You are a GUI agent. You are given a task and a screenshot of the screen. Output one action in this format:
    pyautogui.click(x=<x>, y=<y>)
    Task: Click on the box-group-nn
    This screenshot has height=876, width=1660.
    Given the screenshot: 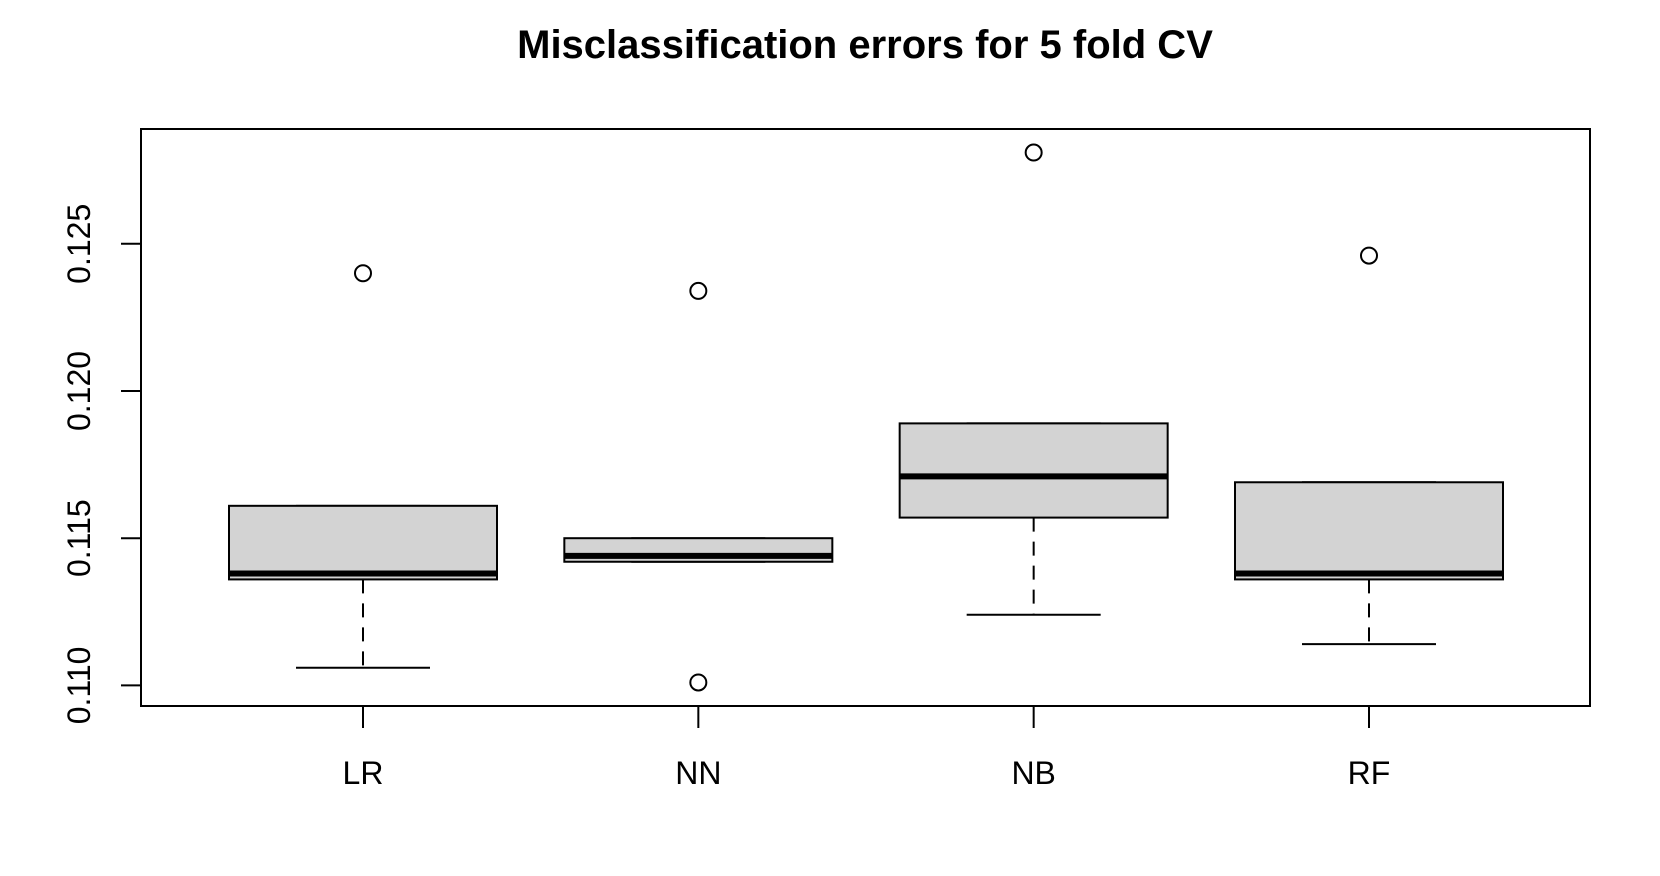 What is the action you would take?
    pyautogui.click(x=698, y=486)
    